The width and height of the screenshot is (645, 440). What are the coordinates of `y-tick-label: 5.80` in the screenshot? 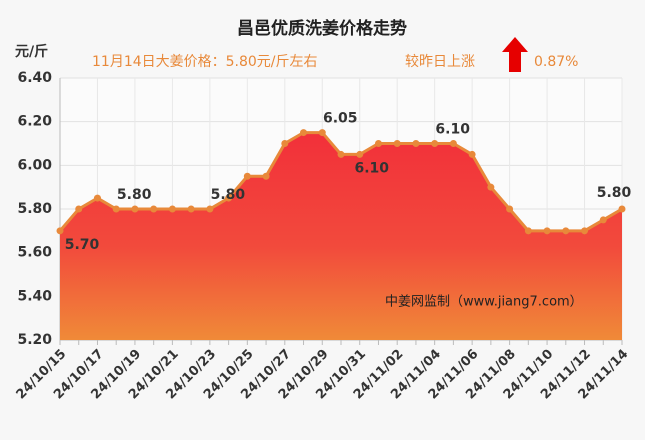 It's located at (34, 209).